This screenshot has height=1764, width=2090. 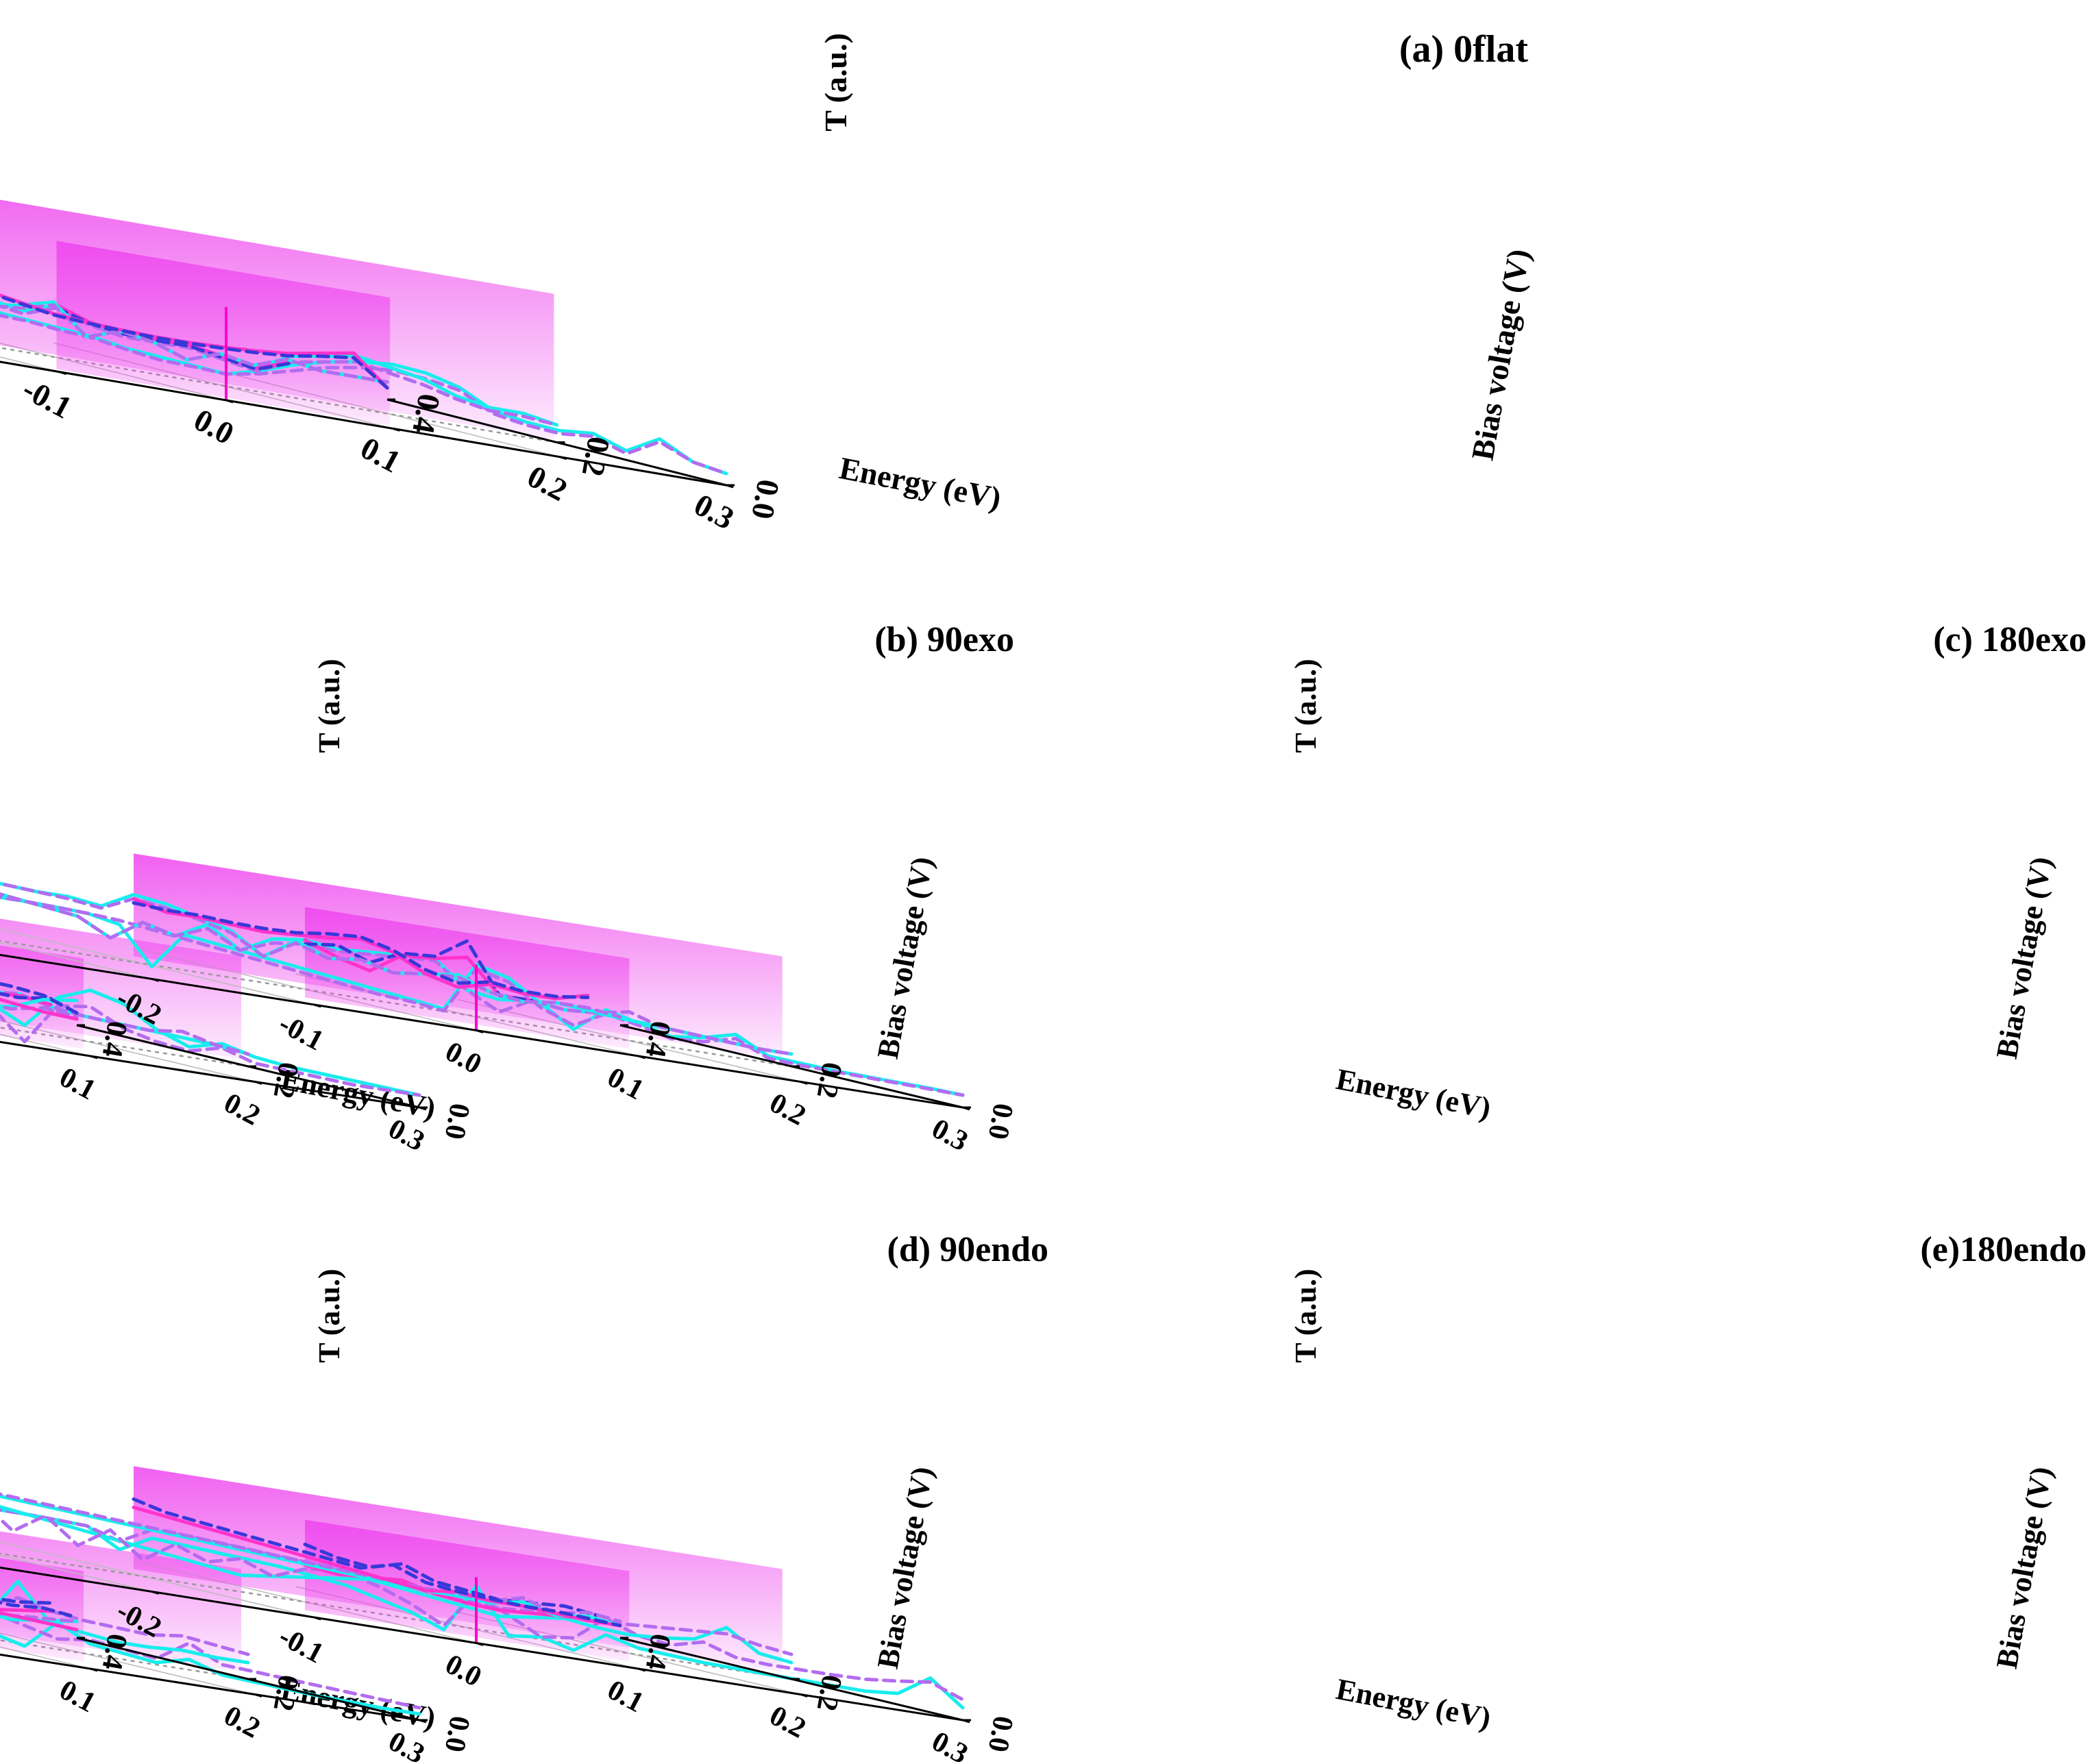 I want to click on panel-title: (a) 0flat, so click(x=1464, y=49).